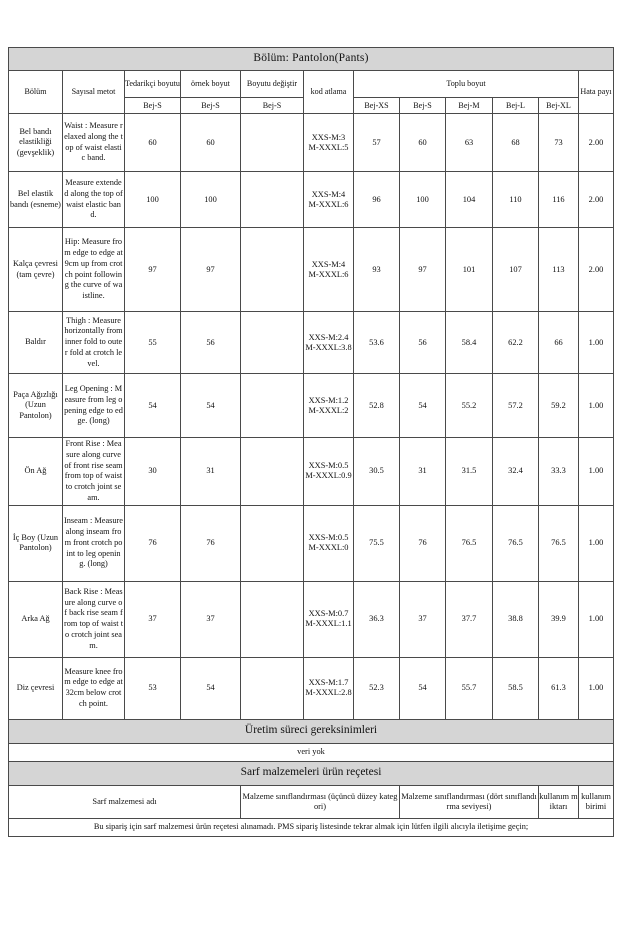  What do you see at coordinates (35, 342) in the screenshot?
I see `row-measure-name-text: Baldır` at bounding box center [35, 342].